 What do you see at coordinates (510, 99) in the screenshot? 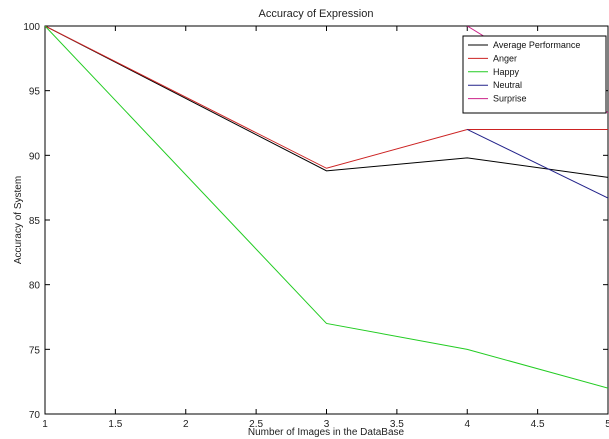
I see `legend-label-surprise: Surprise` at bounding box center [510, 99].